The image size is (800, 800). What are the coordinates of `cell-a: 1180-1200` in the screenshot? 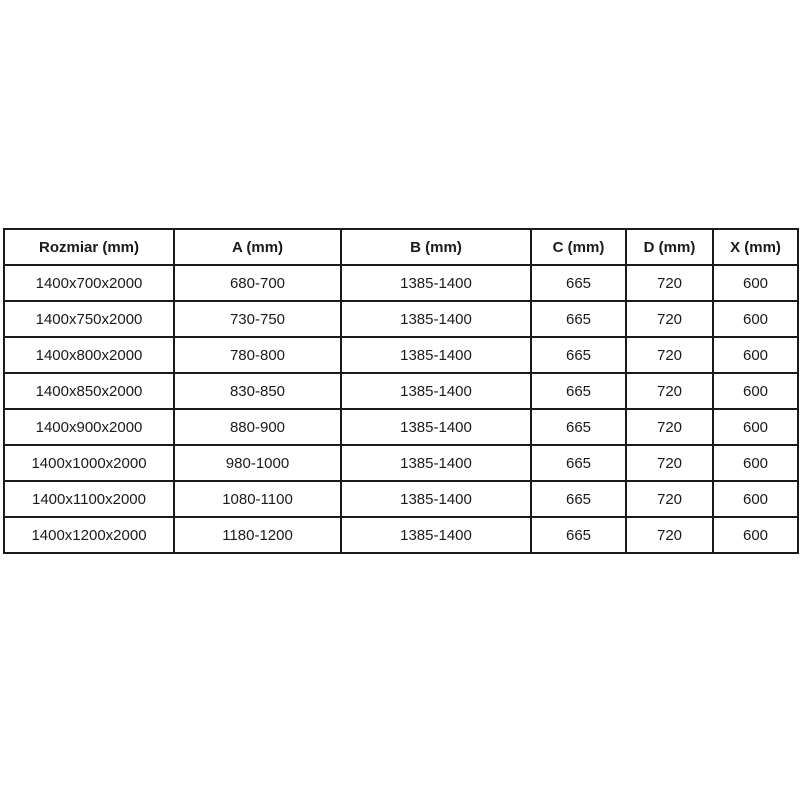 It's located at (257, 535).